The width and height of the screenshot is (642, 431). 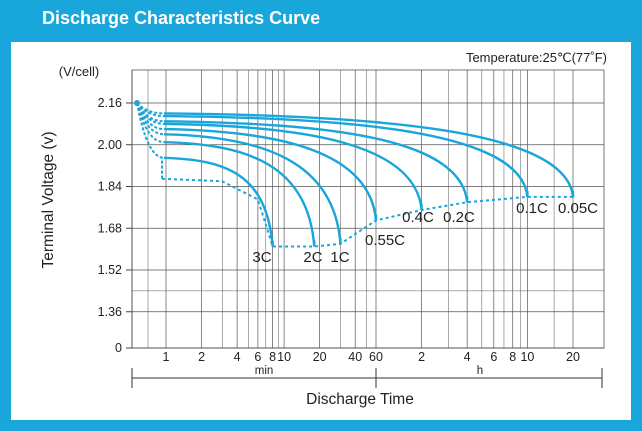 What do you see at coordinates (257, 357) in the screenshot?
I see `x-tick-label-min: 6` at bounding box center [257, 357].